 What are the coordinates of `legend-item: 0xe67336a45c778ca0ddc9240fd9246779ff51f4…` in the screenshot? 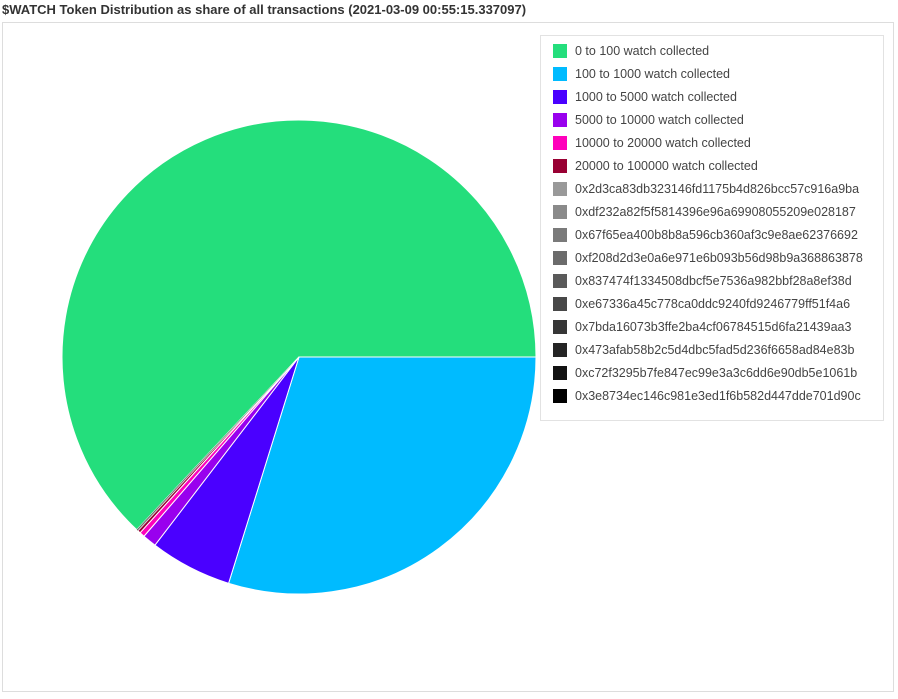 It's located at (701, 303).